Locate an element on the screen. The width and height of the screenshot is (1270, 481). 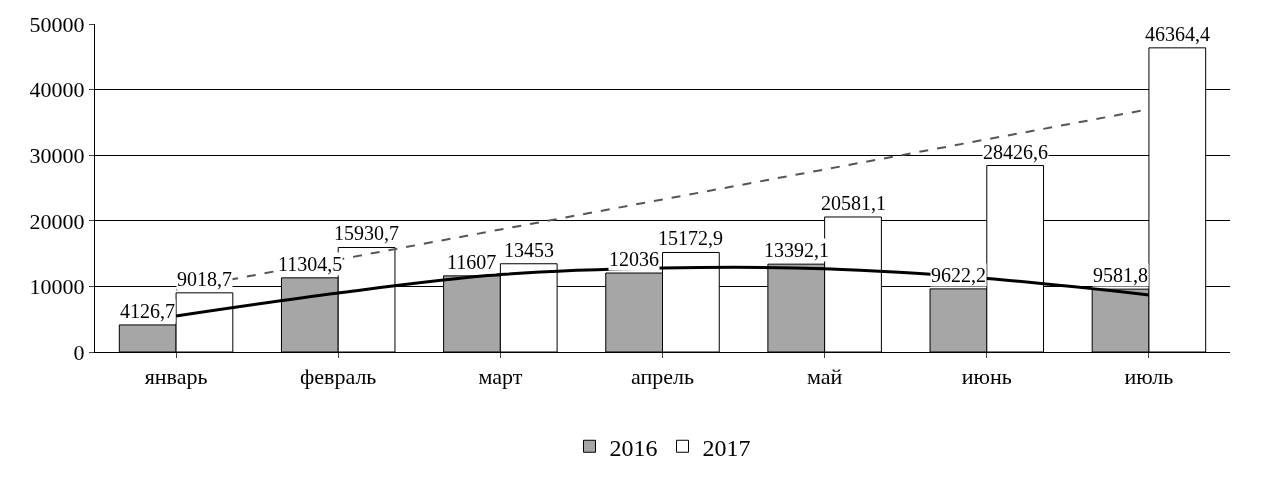
legend-label: 2017 is located at coordinates (726, 447).